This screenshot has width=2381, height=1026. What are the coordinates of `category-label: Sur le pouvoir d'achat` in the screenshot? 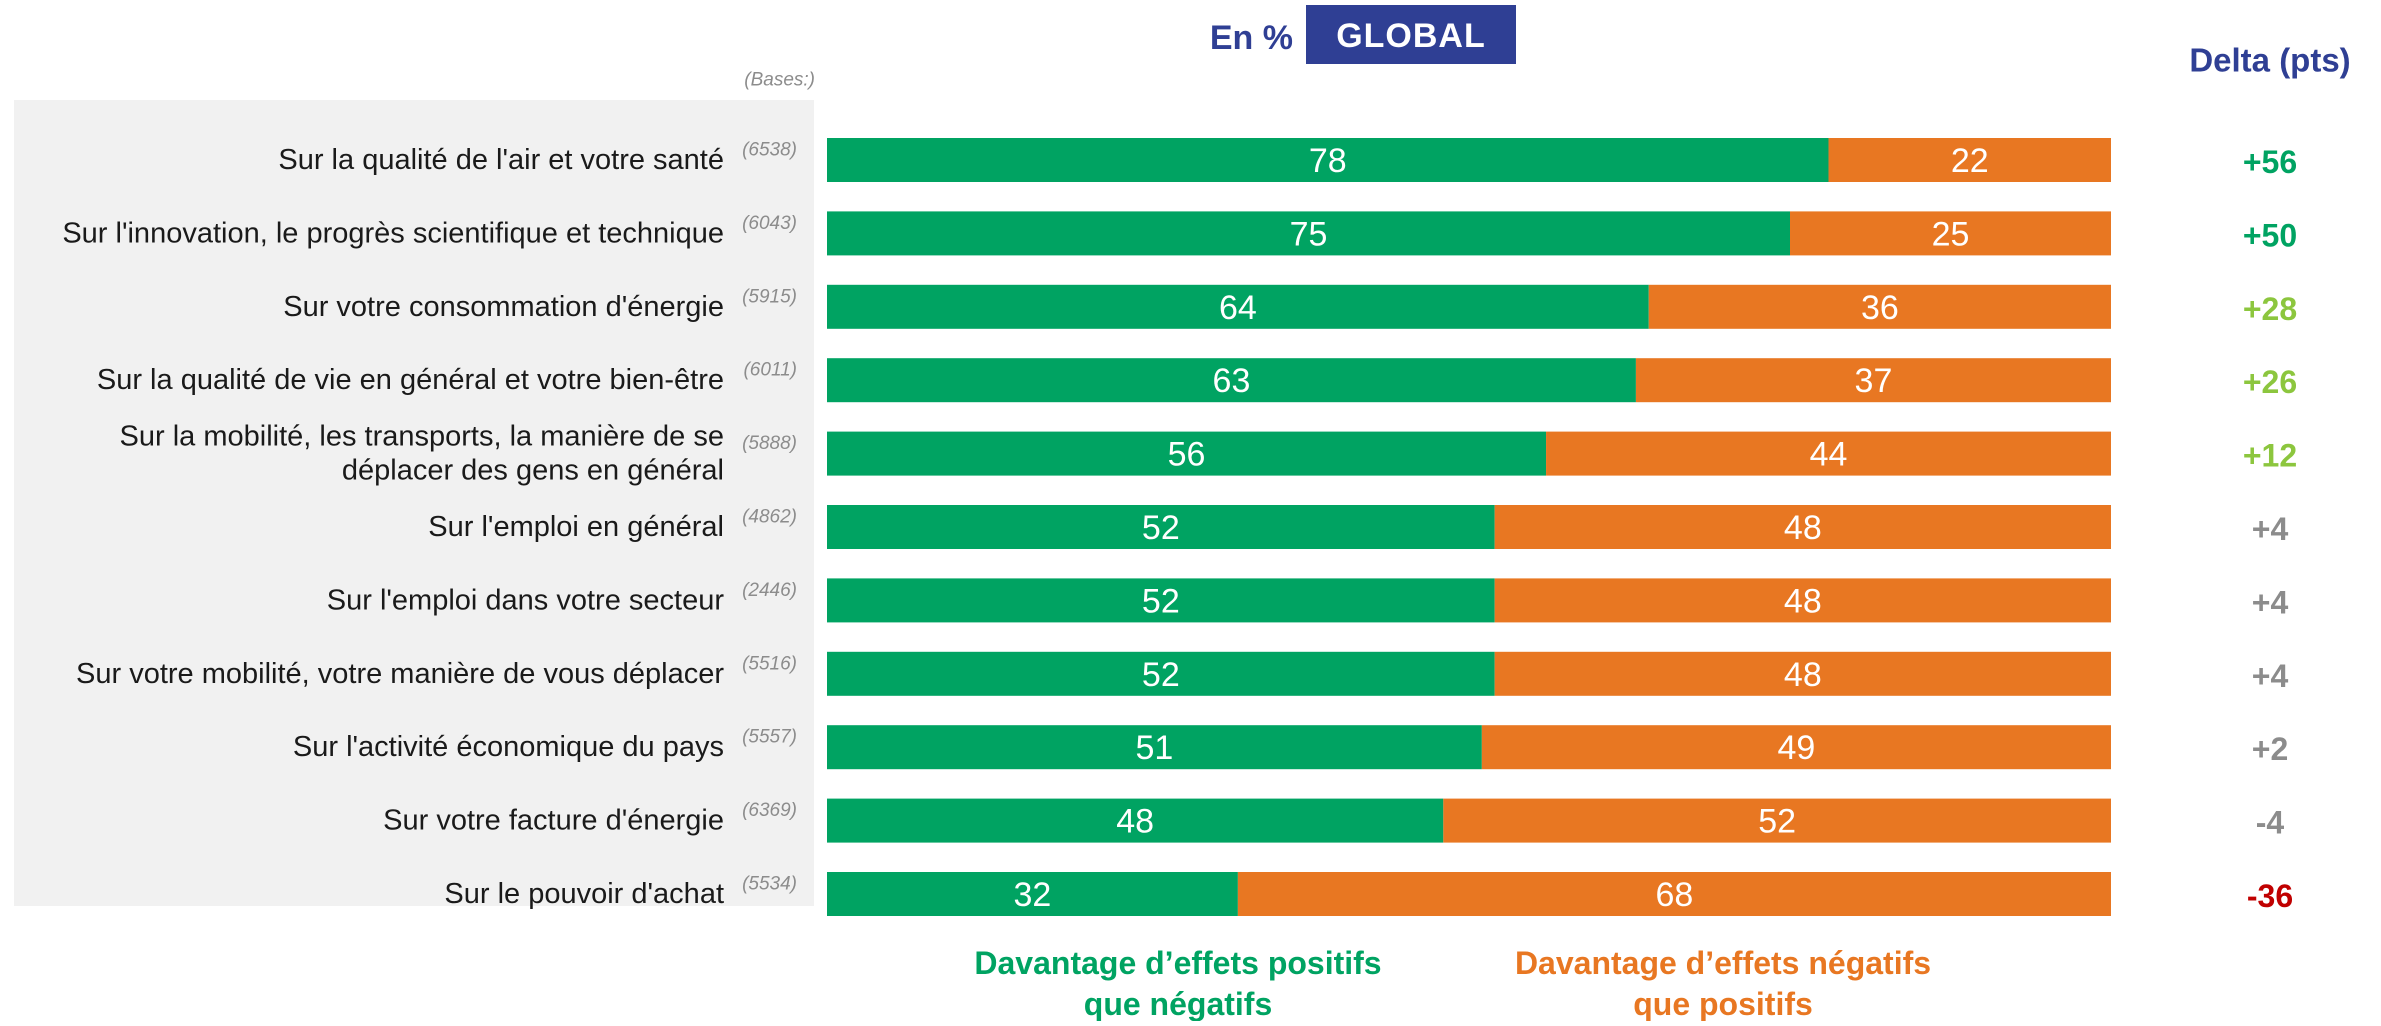 It's located at (584, 894).